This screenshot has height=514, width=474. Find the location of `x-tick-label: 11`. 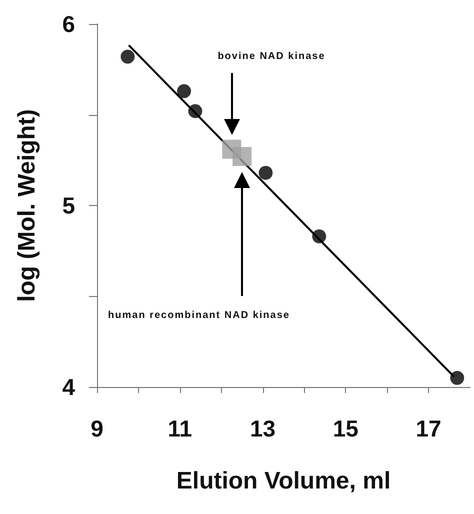

x-tick-label: 11 is located at coordinates (180, 429).